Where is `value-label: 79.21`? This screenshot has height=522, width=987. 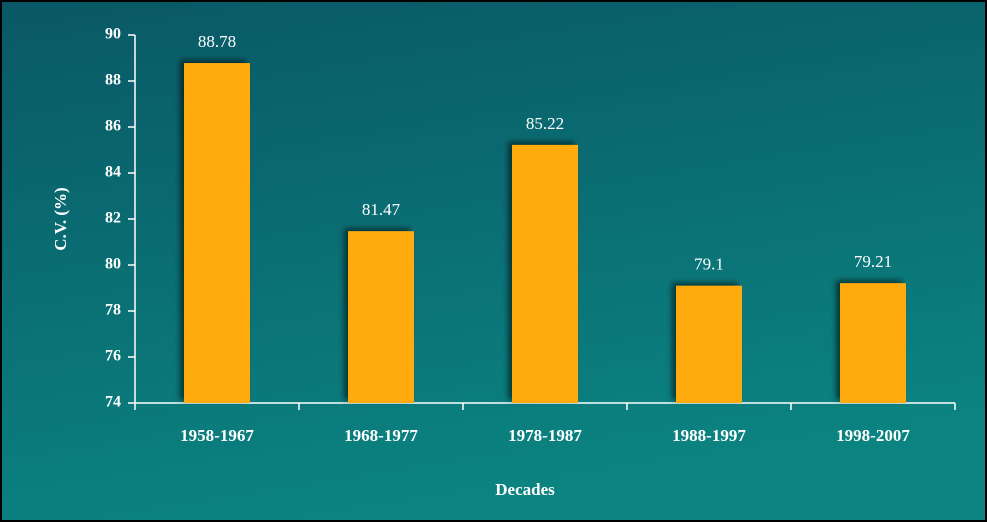 value-label: 79.21 is located at coordinates (873, 261).